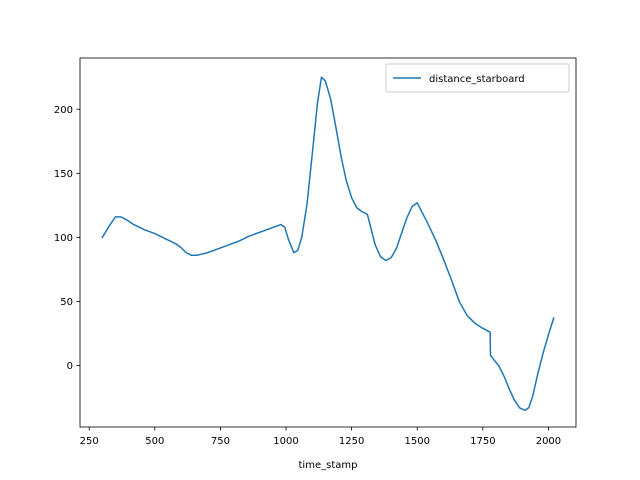 This screenshot has height=480, width=640. What do you see at coordinates (63, 238) in the screenshot?
I see `y-tick-label: 100` at bounding box center [63, 238].